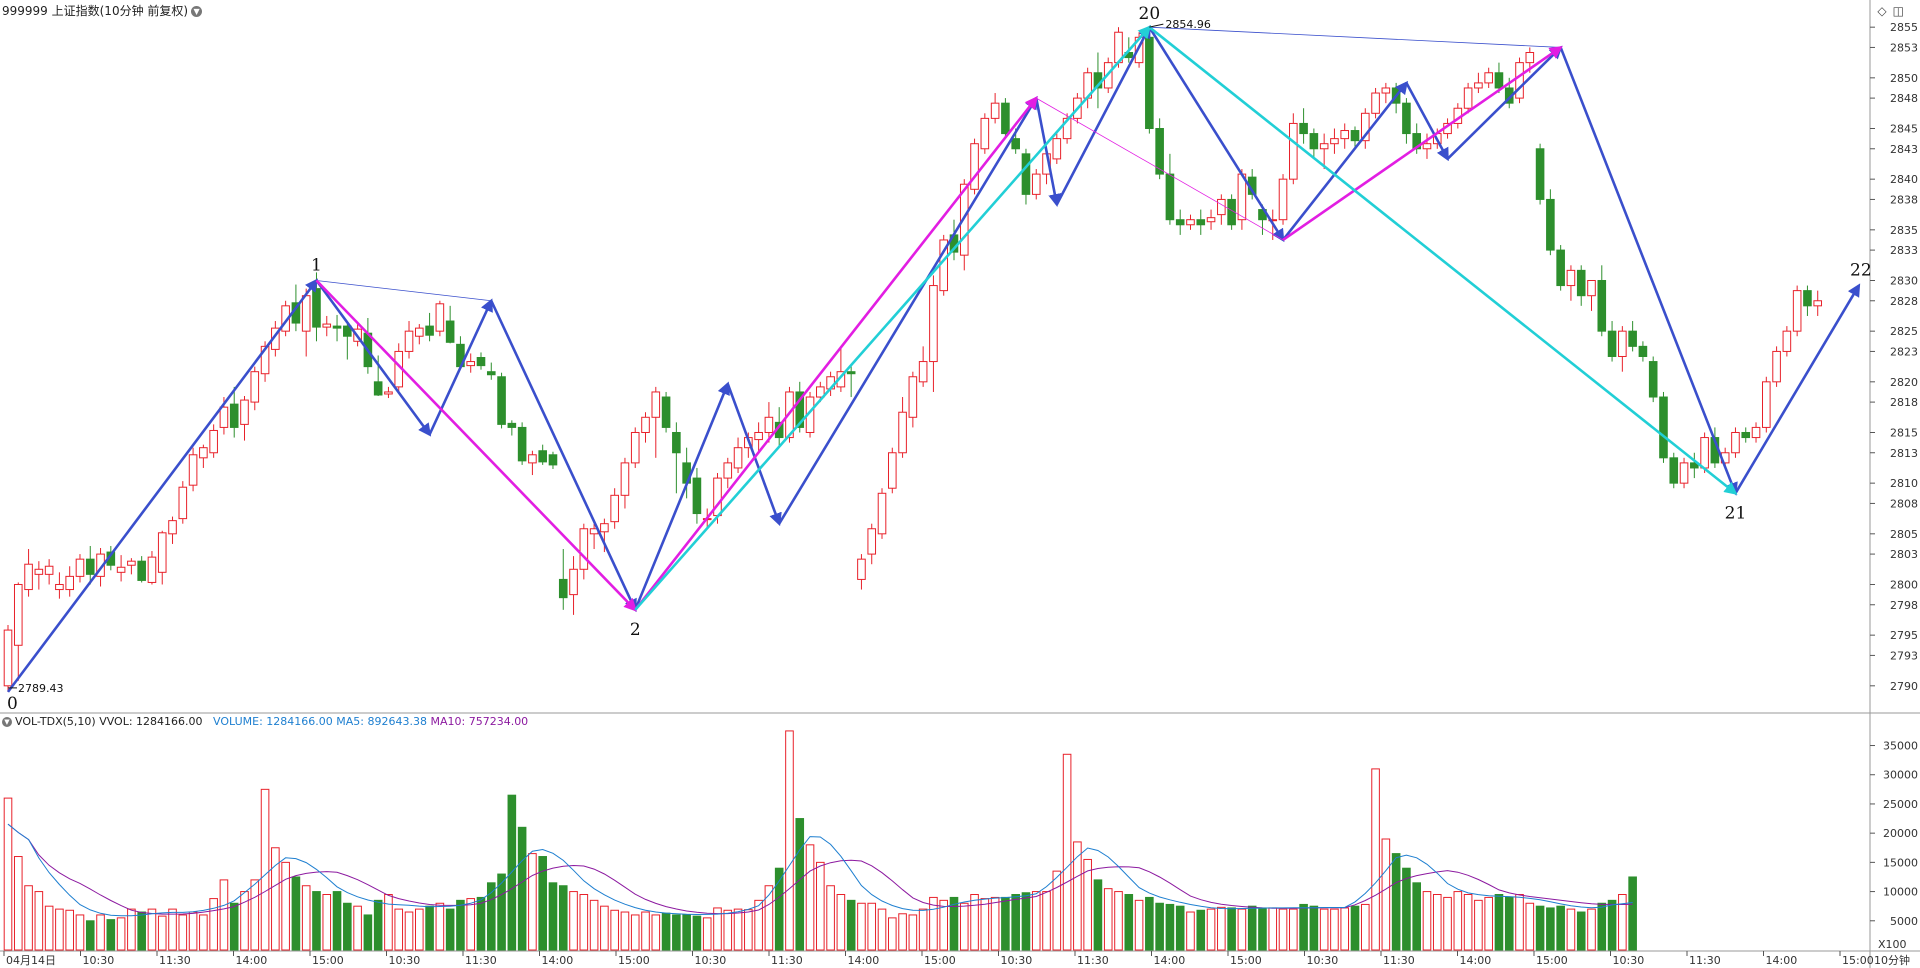  Describe the element at coordinates (1882, 11) in the screenshot. I see `diamond-icon: ◇` at that location.